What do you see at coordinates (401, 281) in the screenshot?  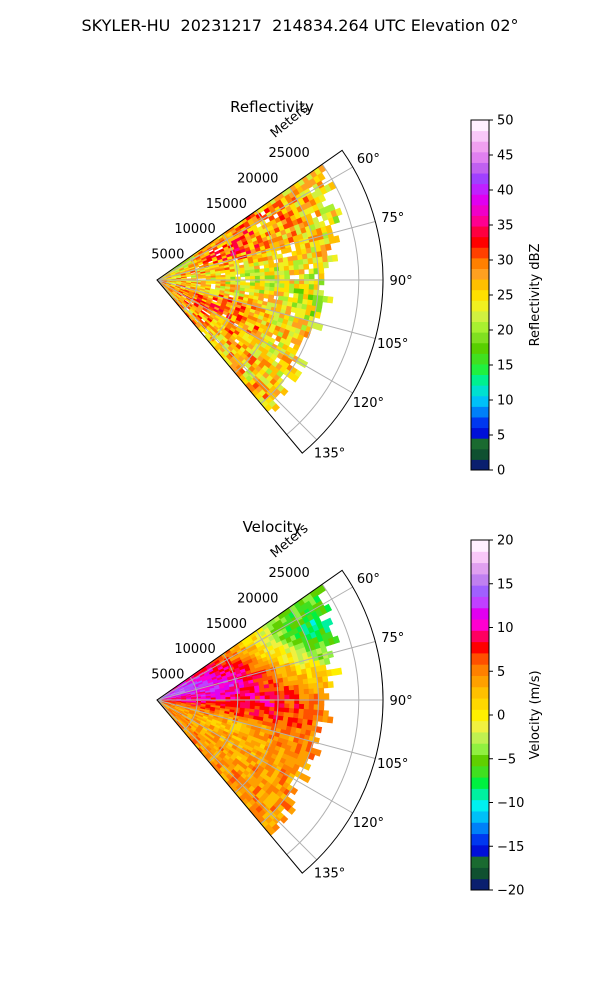 I see `azimuth-tick-label: 90°` at bounding box center [401, 281].